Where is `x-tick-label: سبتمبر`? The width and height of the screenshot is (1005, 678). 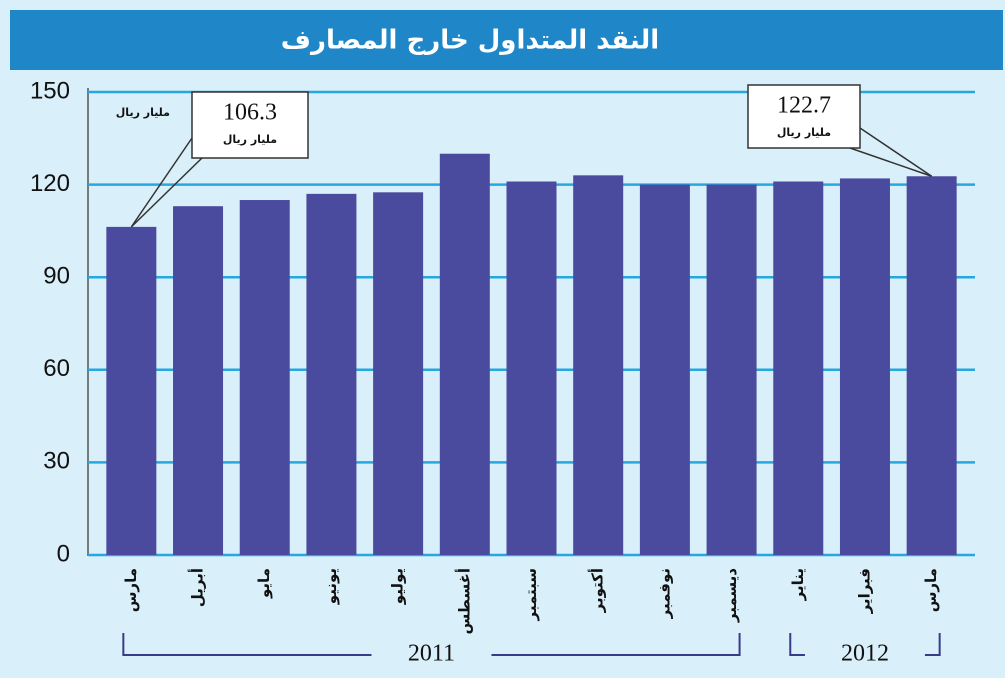 x-tick-label: سبتمبر is located at coordinates (531, 595).